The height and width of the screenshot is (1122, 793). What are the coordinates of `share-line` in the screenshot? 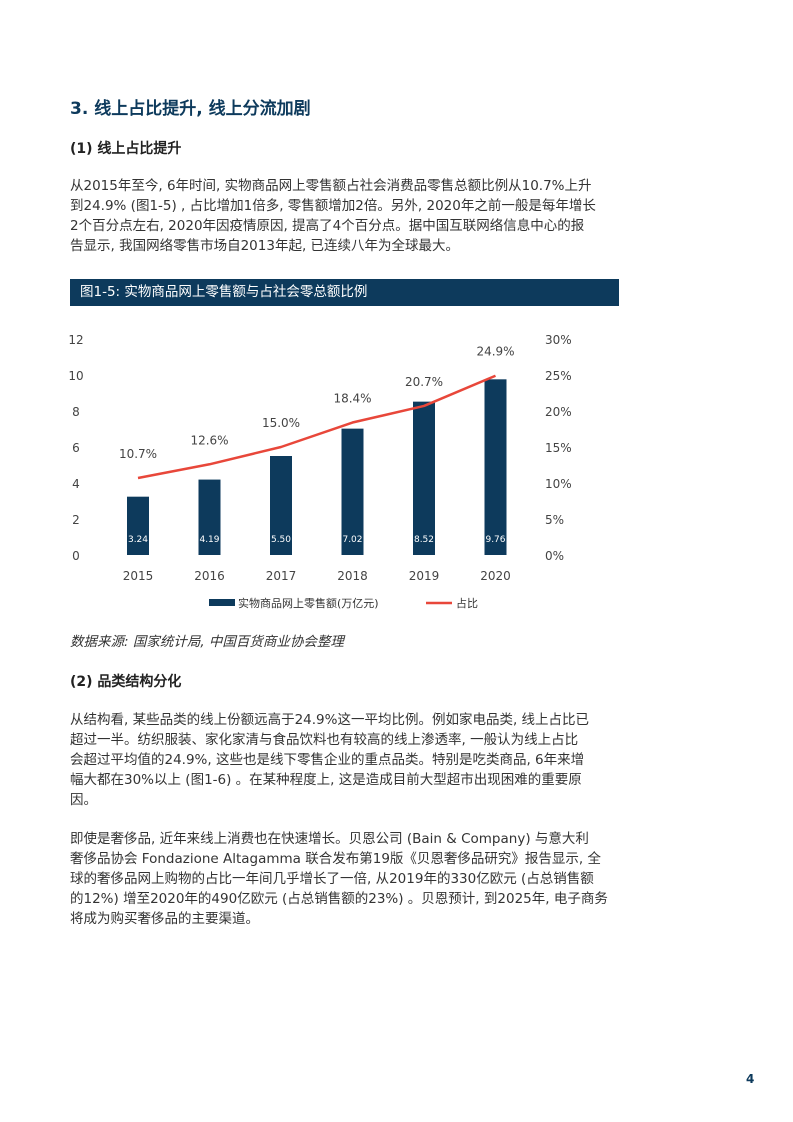 It's located at (316, 427).